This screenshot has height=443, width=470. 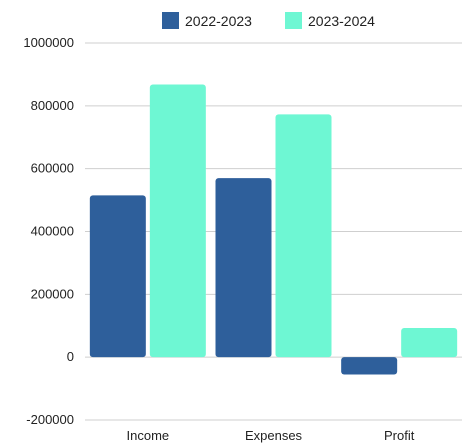 What do you see at coordinates (429, 342) in the screenshot?
I see `bar-profit-2023-2024` at bounding box center [429, 342].